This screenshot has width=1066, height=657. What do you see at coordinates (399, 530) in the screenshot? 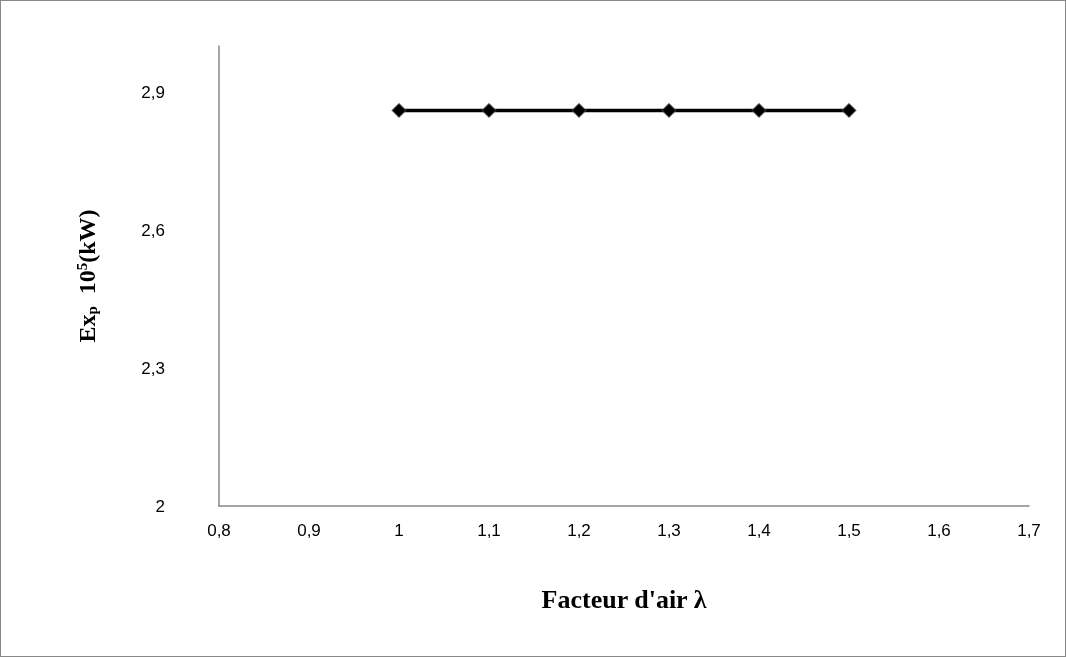
I see `x-tick-label: 1` at bounding box center [399, 530].